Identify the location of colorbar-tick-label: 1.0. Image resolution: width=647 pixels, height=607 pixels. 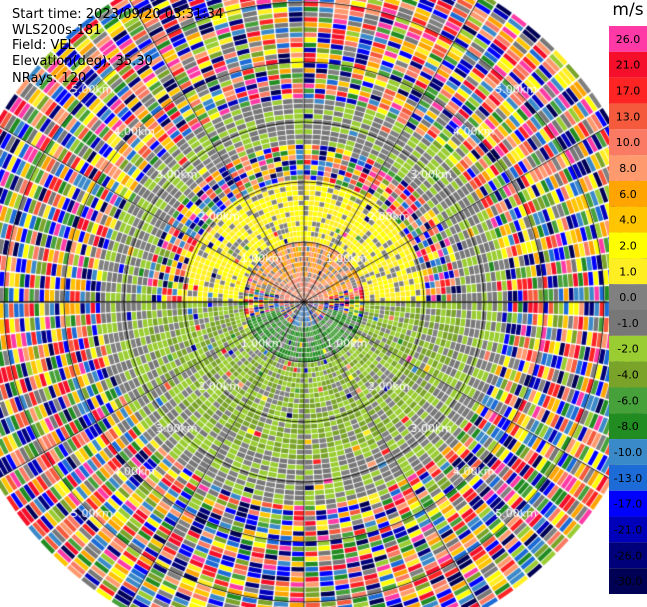
(628, 271).